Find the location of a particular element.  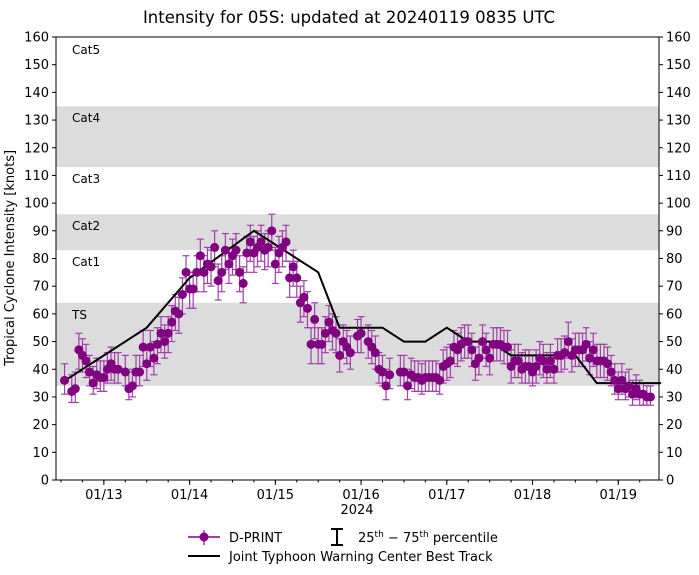

legend-dprint-marker is located at coordinates (204, 537).